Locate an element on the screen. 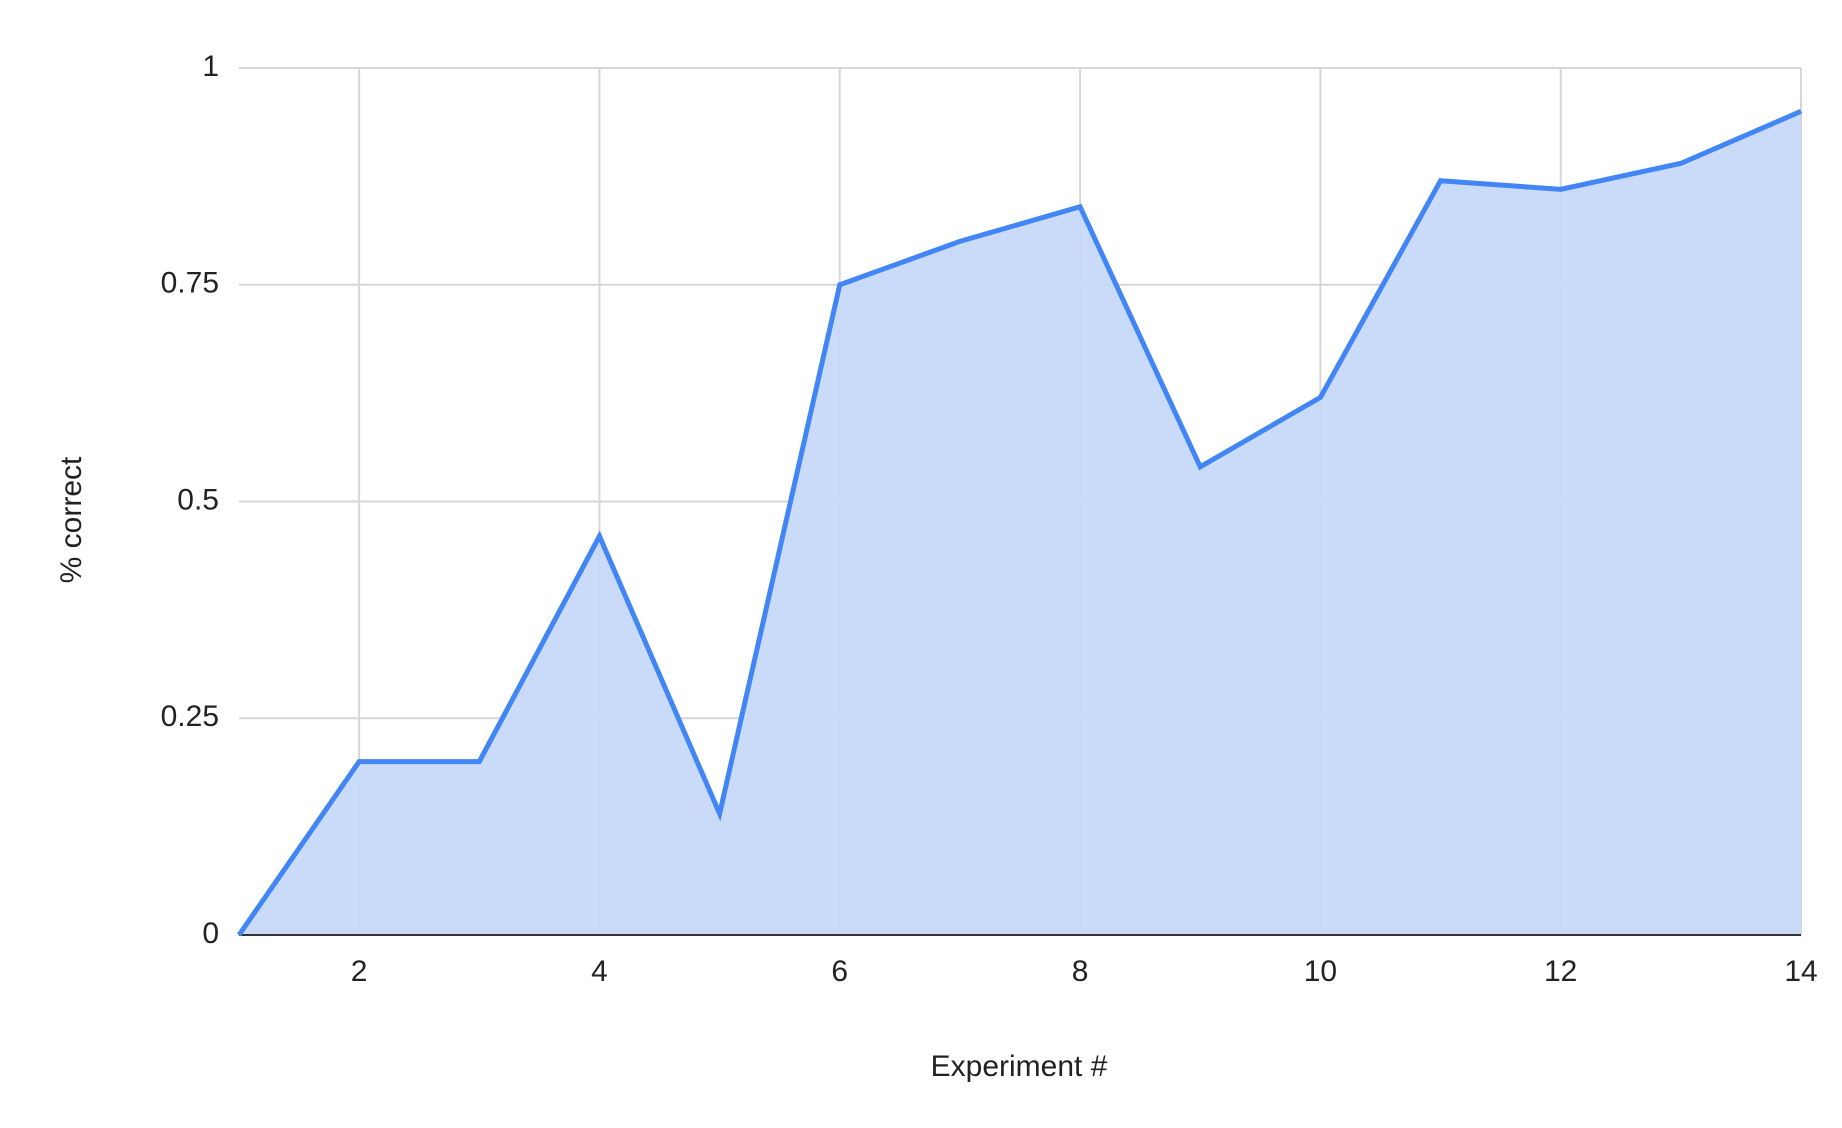 This screenshot has width=1842, height=1128. y-tick-label: 0 is located at coordinates (210, 933).